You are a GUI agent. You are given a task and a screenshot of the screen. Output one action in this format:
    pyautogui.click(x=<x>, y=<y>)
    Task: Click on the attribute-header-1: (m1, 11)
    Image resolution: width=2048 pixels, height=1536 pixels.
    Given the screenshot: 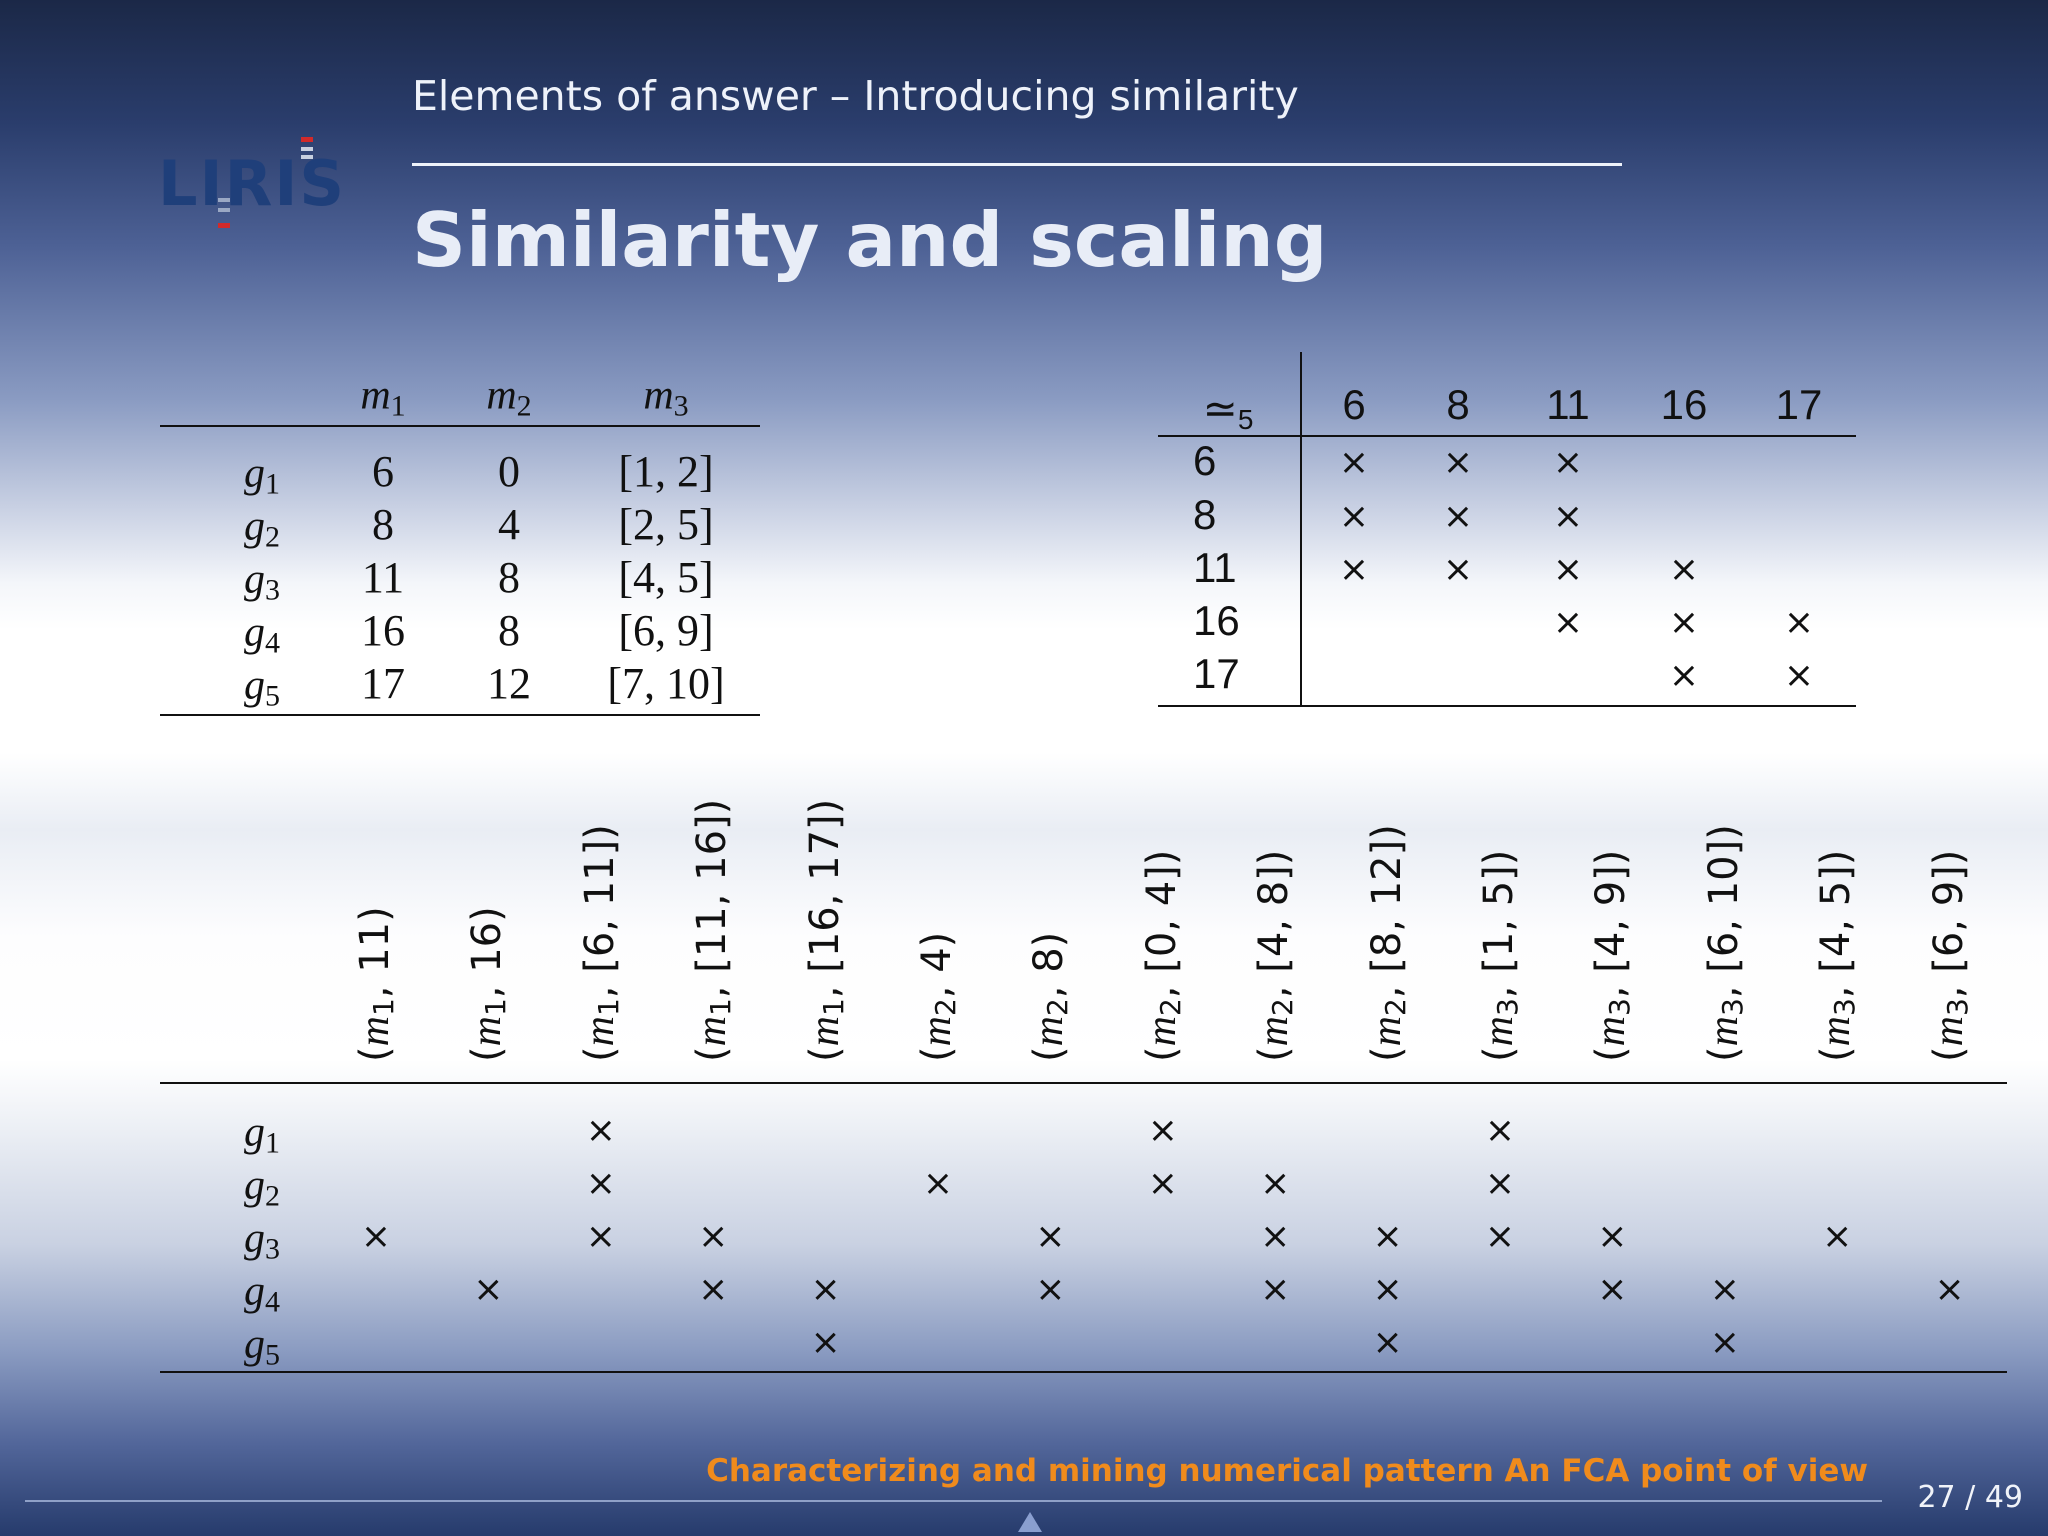 What is the action you would take?
    pyautogui.click(x=376, y=984)
    